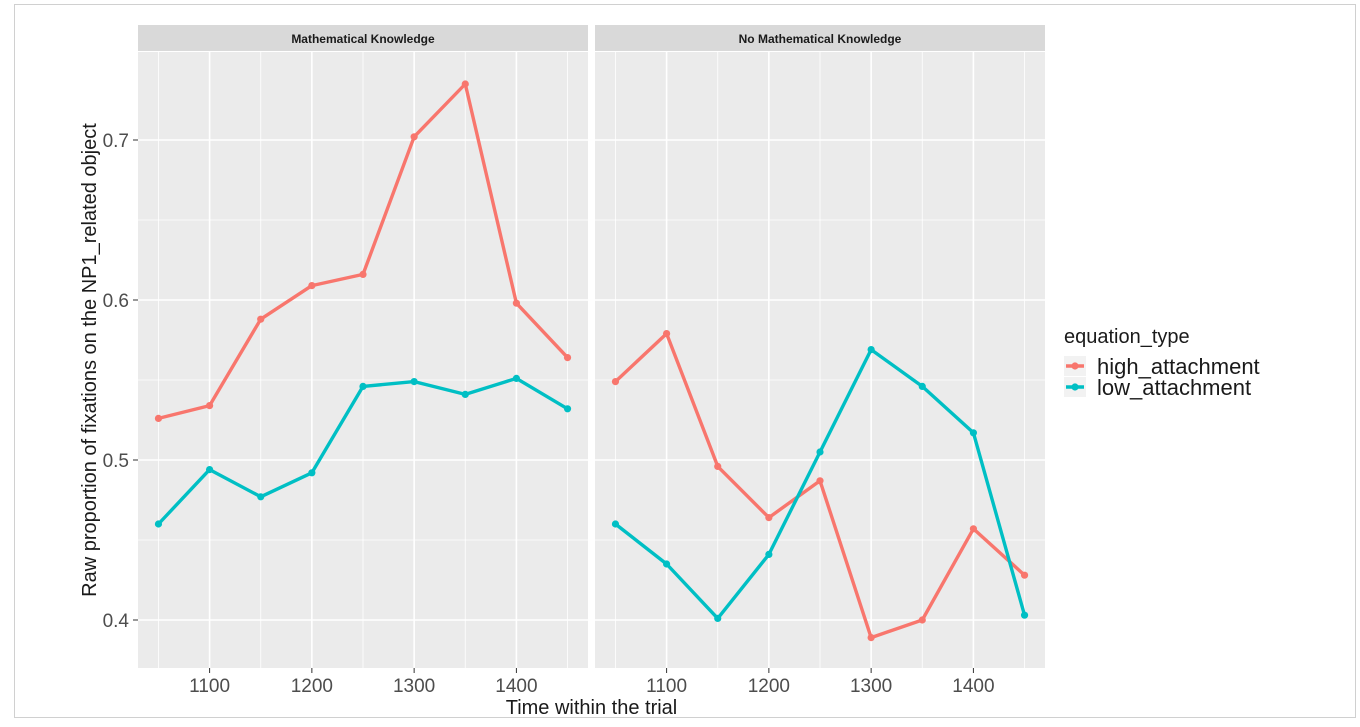 The height and width of the screenshot is (727, 1360). What do you see at coordinates (120, 381) in the screenshot?
I see `y-axis: 0.4 0.5 0.6 0.7` at bounding box center [120, 381].